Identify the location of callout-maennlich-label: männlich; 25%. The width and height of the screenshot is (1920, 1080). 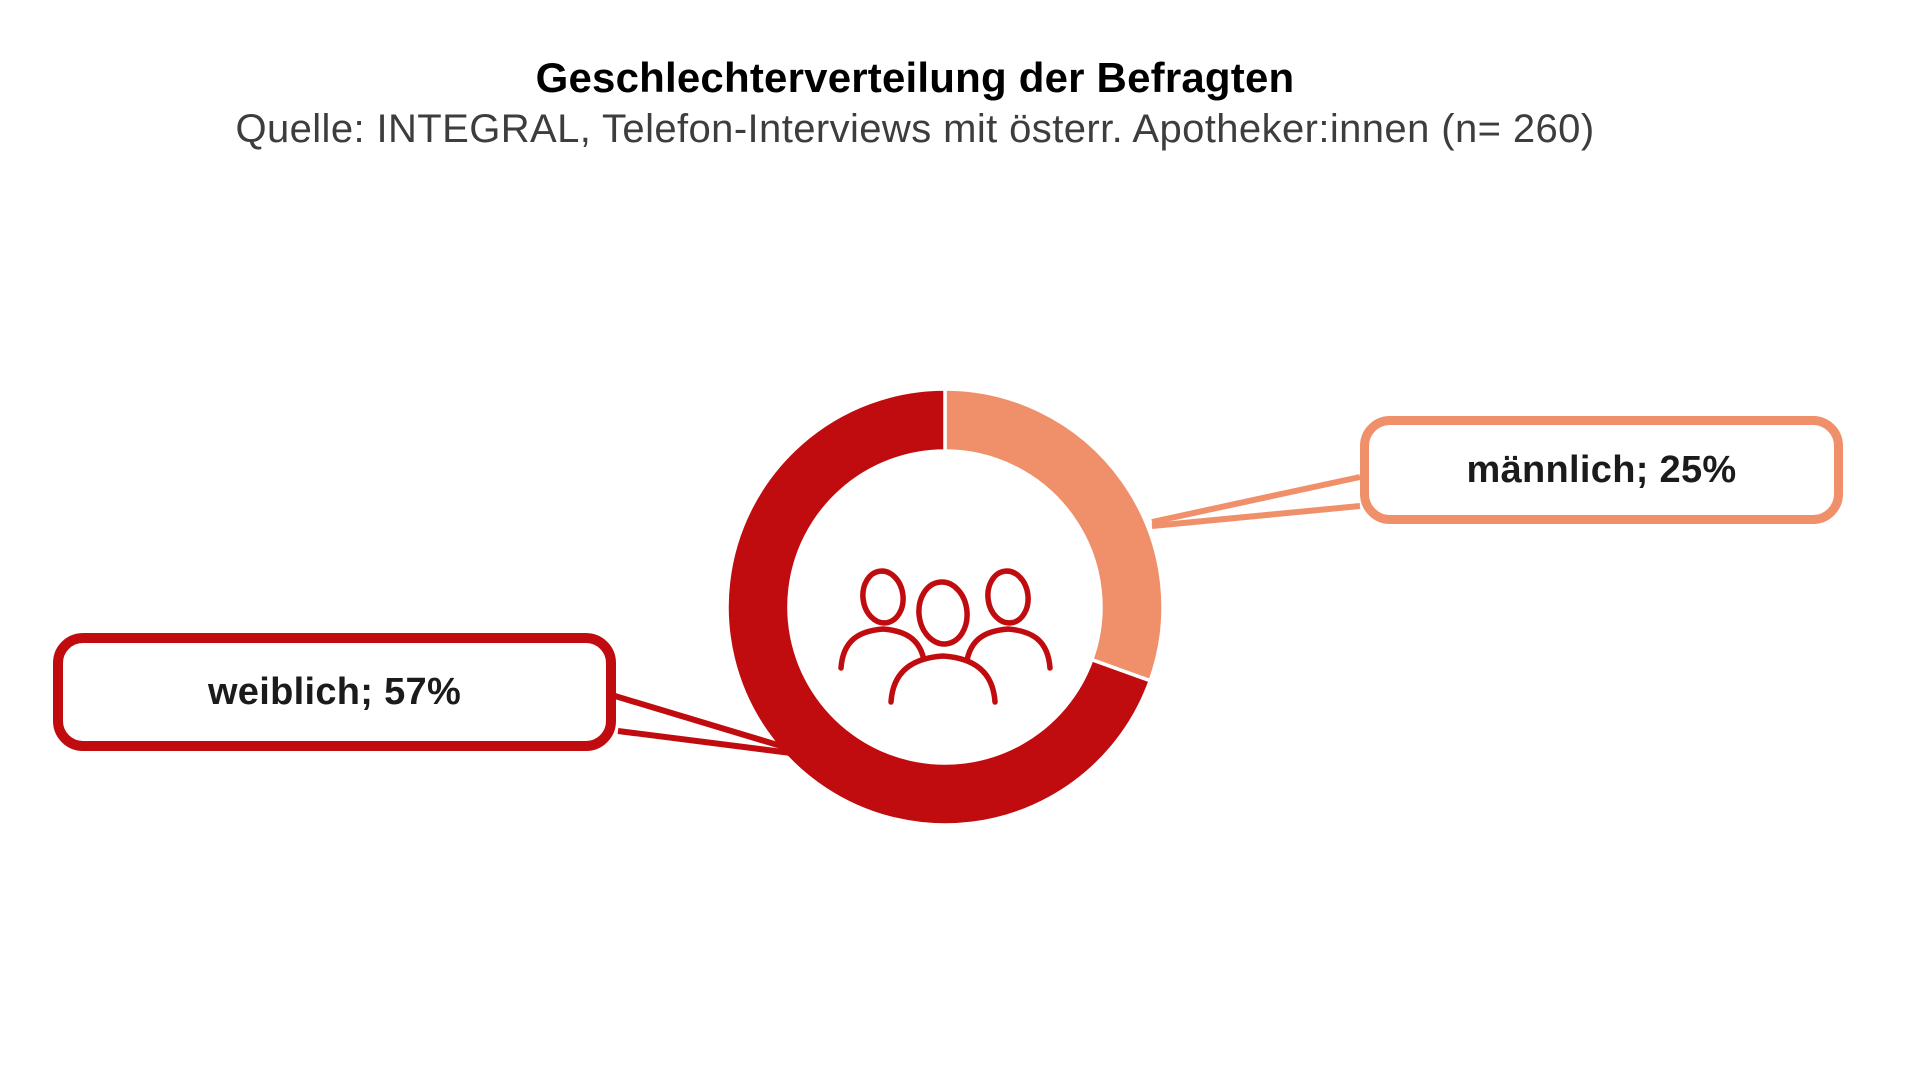
(1601, 469).